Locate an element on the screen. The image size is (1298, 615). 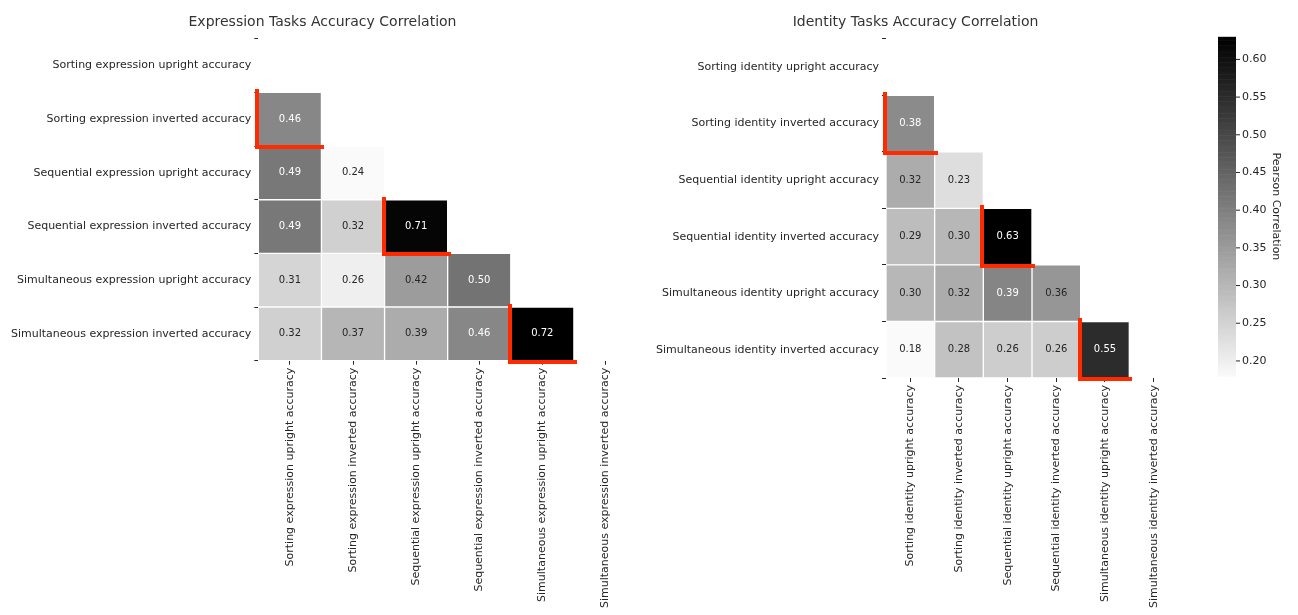
x-tick-label: Simultaneous identity upright accuracy is located at coordinates (1104, 493).